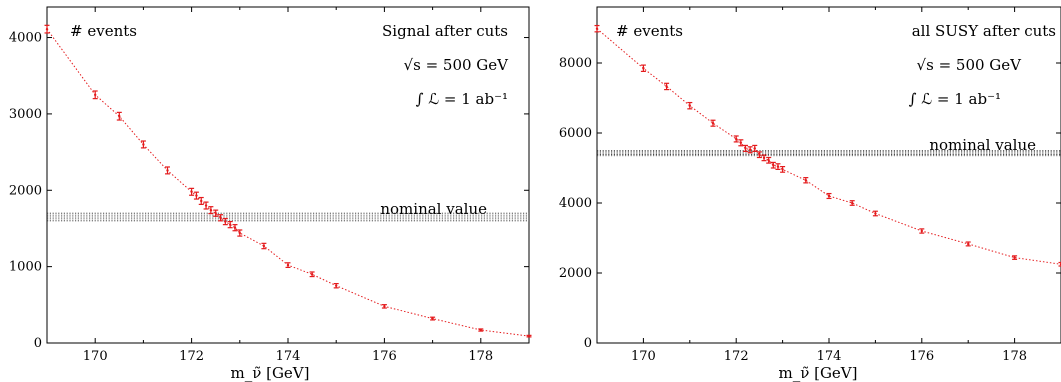 Image resolution: width=1061 pixels, height=382 pixels. What do you see at coordinates (25, 267) in the screenshot?
I see `y-tick-label: 1000` at bounding box center [25, 267].